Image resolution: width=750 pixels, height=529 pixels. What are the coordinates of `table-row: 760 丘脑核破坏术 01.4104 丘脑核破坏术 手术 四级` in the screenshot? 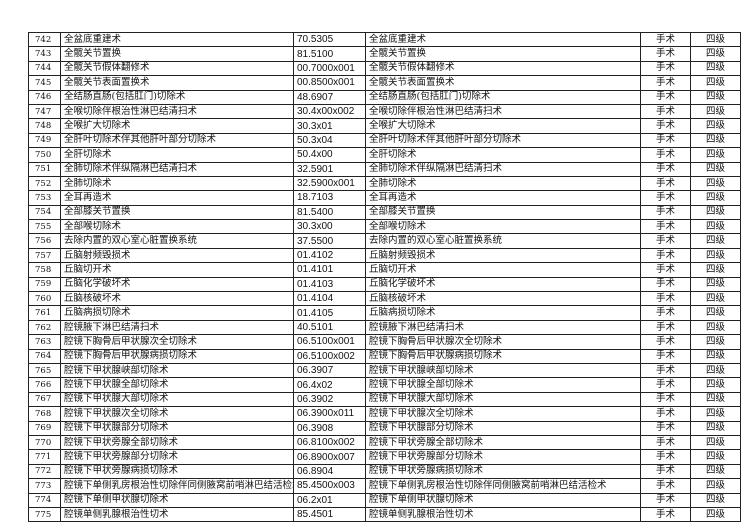 It's located at (384, 299).